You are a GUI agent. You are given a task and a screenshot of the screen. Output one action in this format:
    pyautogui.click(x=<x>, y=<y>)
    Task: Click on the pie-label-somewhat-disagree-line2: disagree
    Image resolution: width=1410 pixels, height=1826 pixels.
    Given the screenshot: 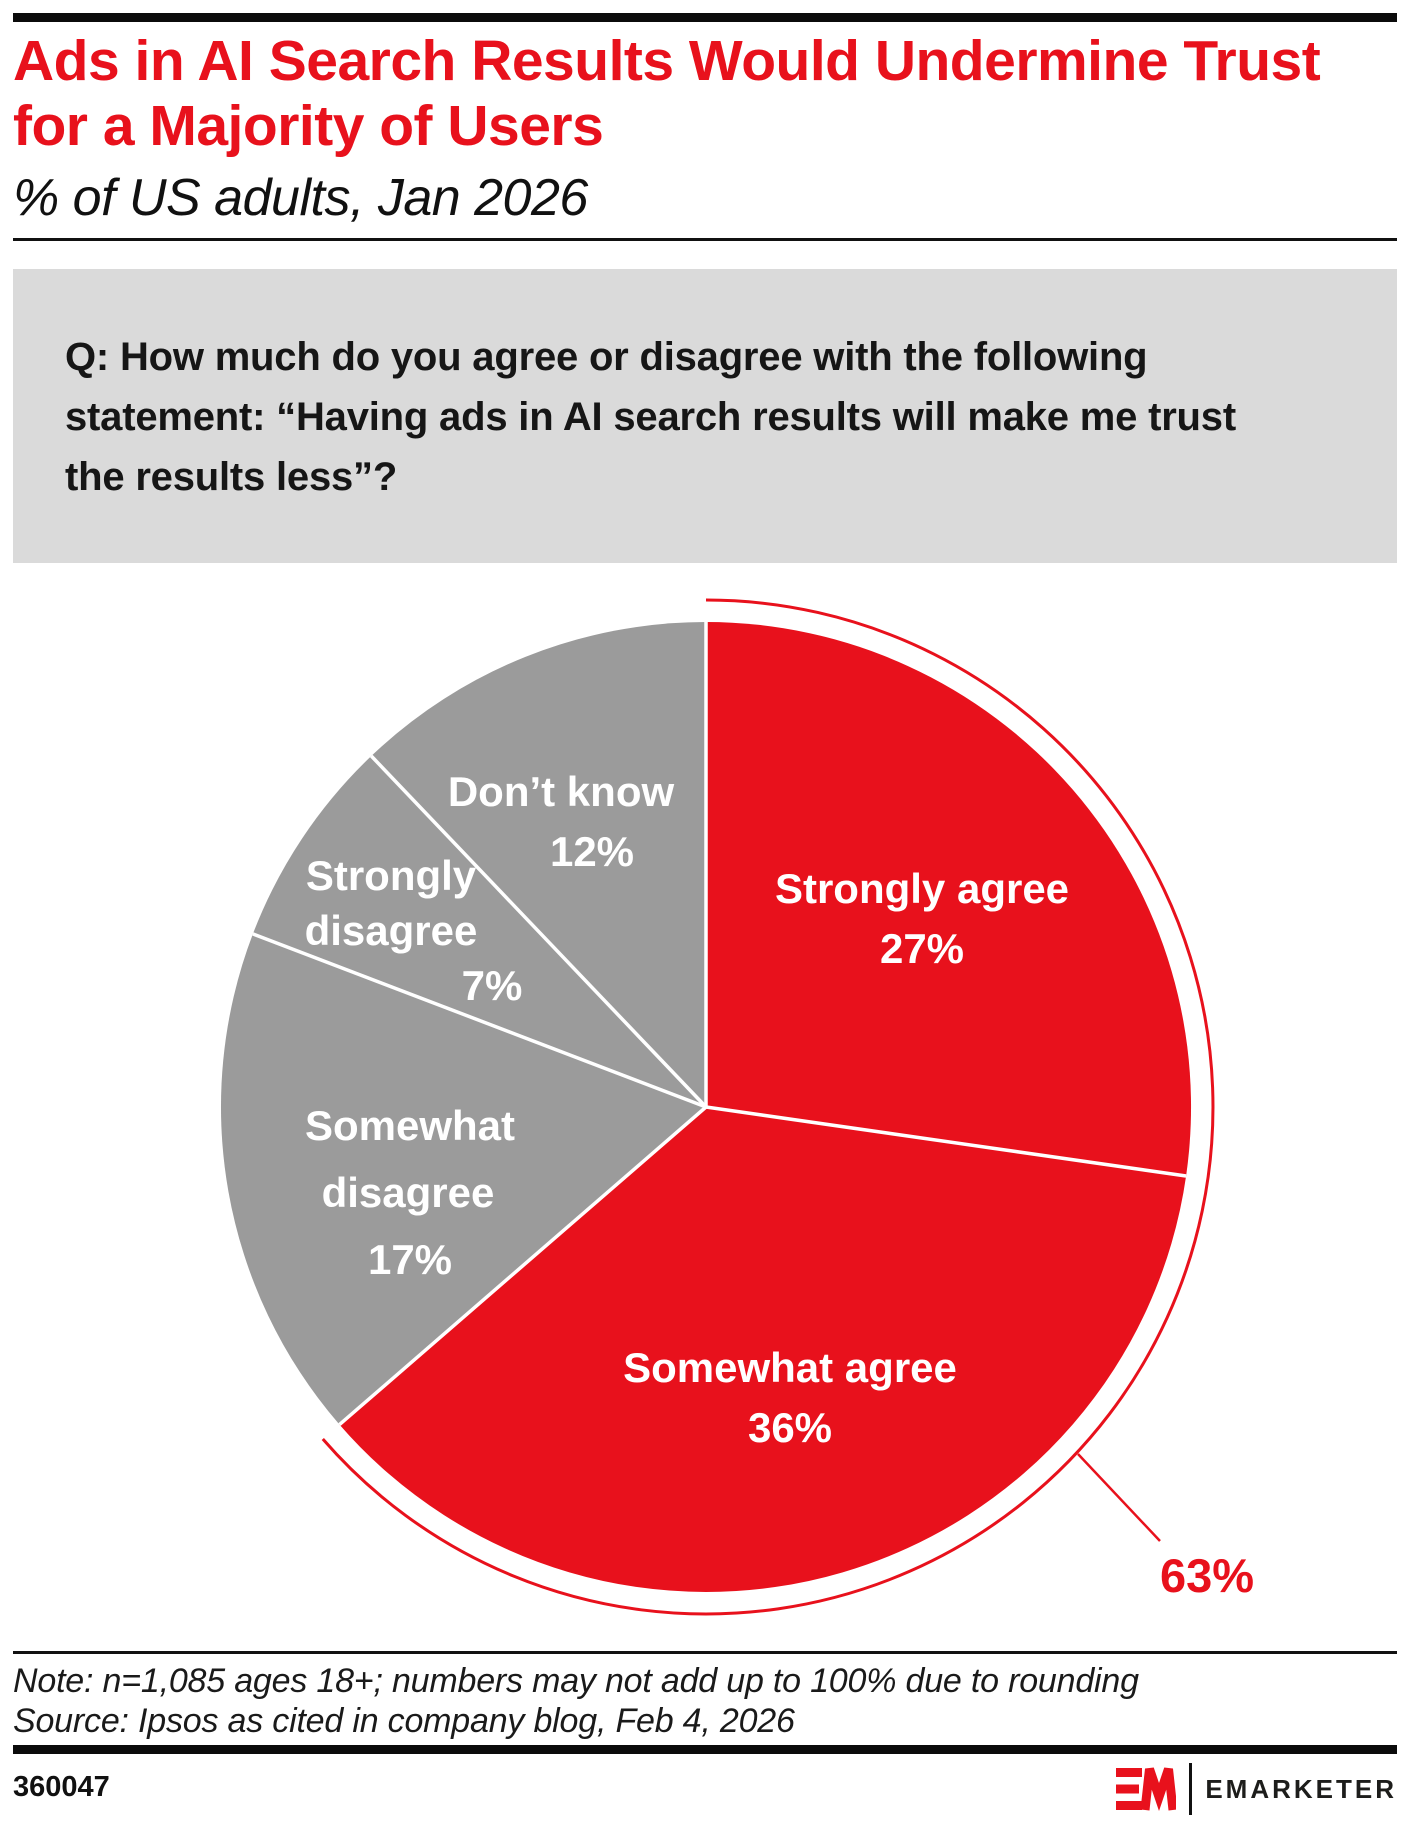 What is the action you would take?
    pyautogui.click(x=408, y=1192)
    